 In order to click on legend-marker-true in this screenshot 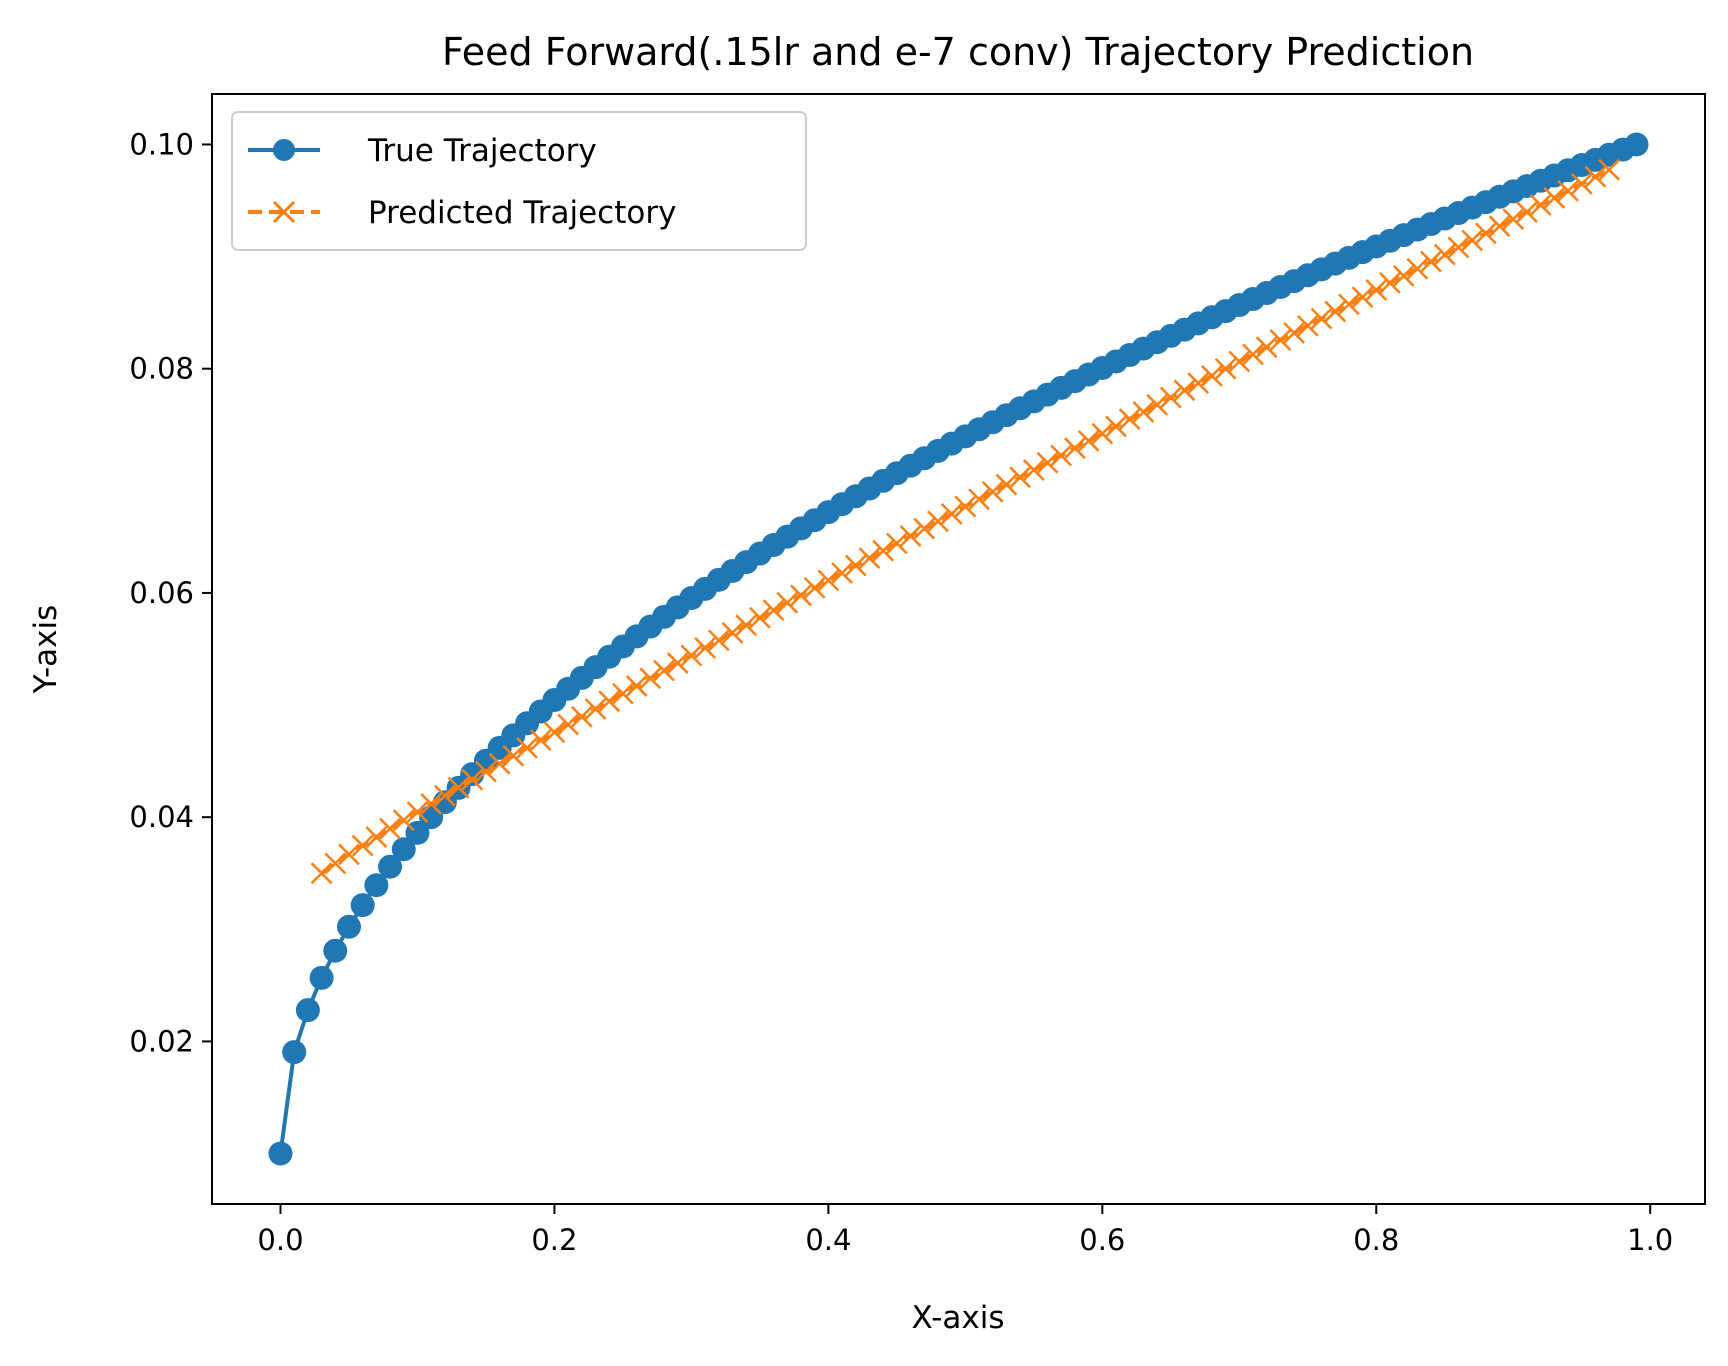, I will do `click(284, 150)`.